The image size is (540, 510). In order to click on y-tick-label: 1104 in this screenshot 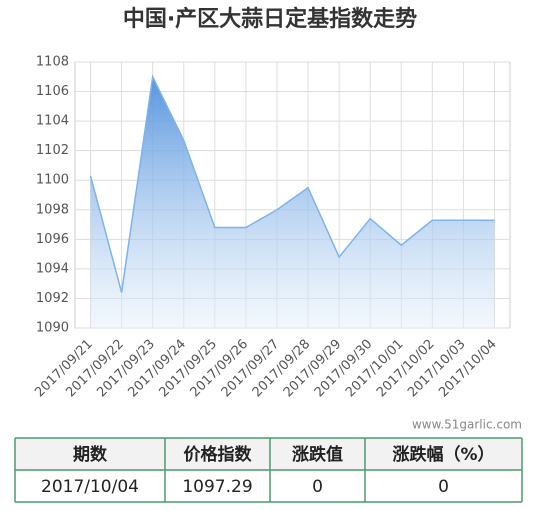, I will do `click(52, 121)`.